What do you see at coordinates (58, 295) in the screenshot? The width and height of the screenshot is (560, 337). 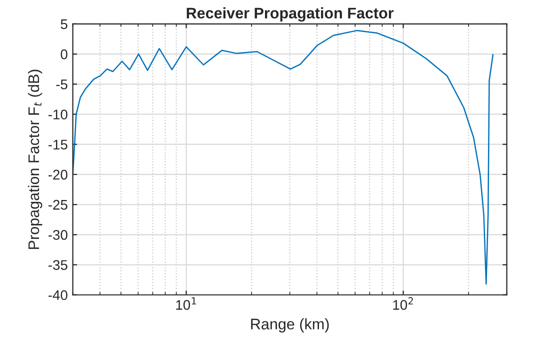 I see `y-tick-label: -40` at bounding box center [58, 295].